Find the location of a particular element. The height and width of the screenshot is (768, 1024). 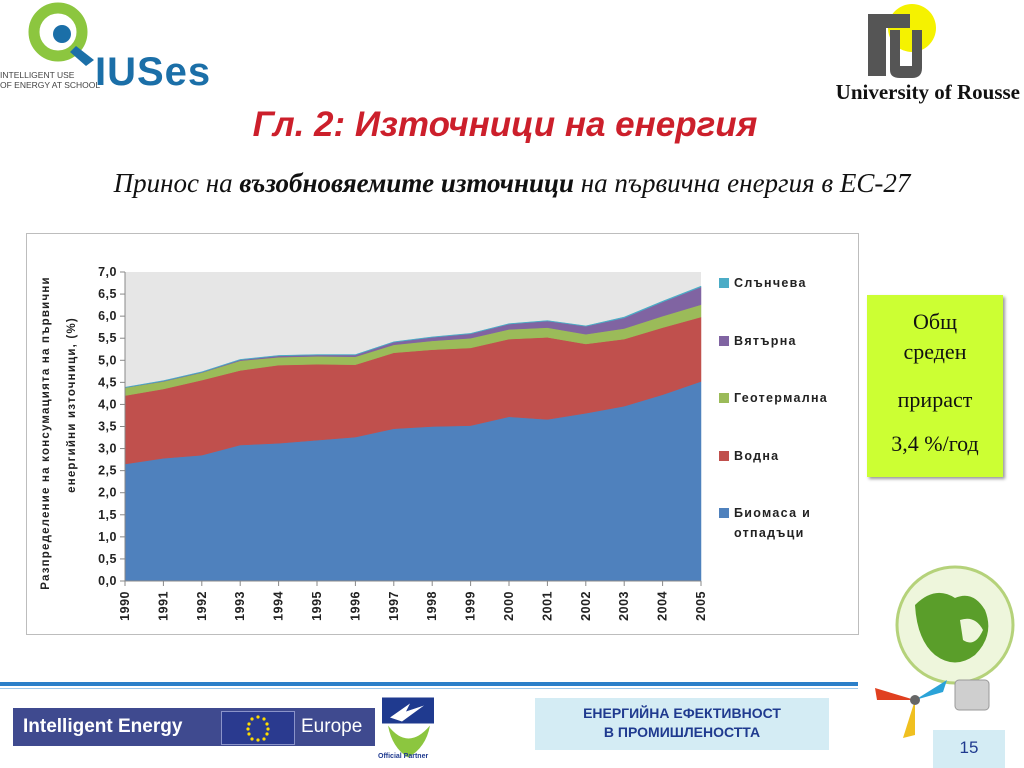

growth-callout: Общ среден прираст 3,4 %/год is located at coordinates (935, 386).